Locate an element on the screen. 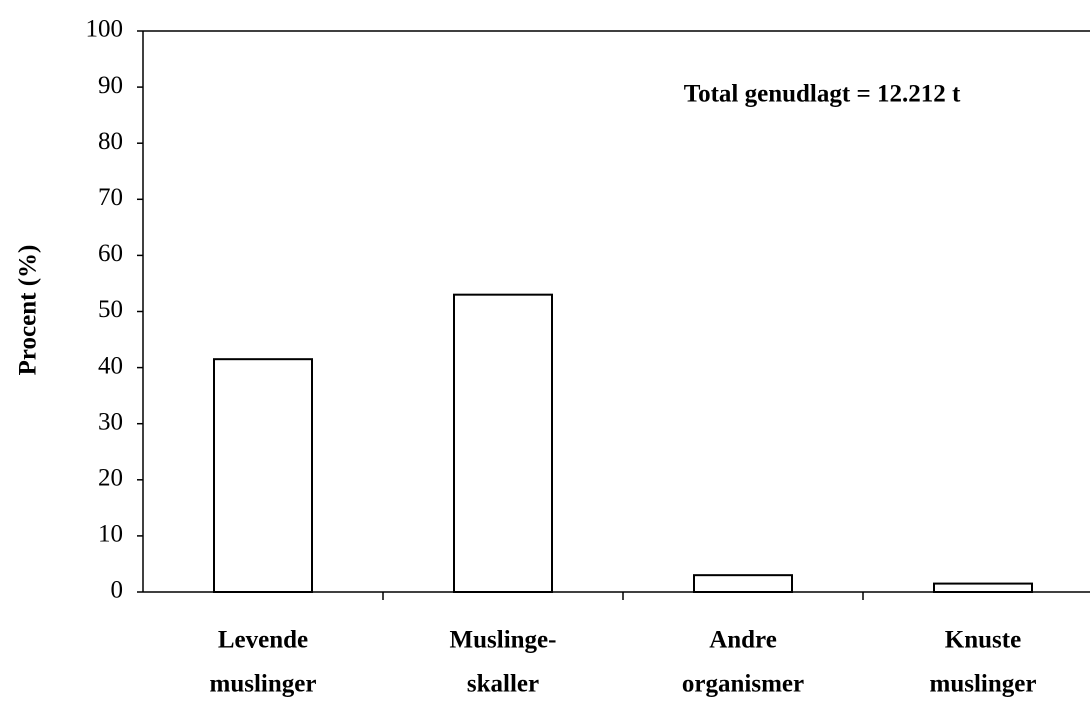 This screenshot has width=1090, height=702. y-tick-label: 70 is located at coordinates (110, 197).